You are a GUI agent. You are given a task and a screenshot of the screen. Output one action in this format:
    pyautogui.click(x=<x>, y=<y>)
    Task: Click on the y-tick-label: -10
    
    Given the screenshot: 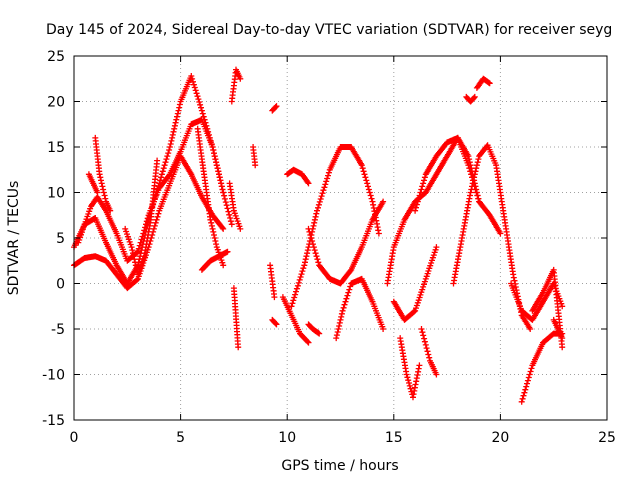 What is the action you would take?
    pyautogui.click(x=53, y=376)
    